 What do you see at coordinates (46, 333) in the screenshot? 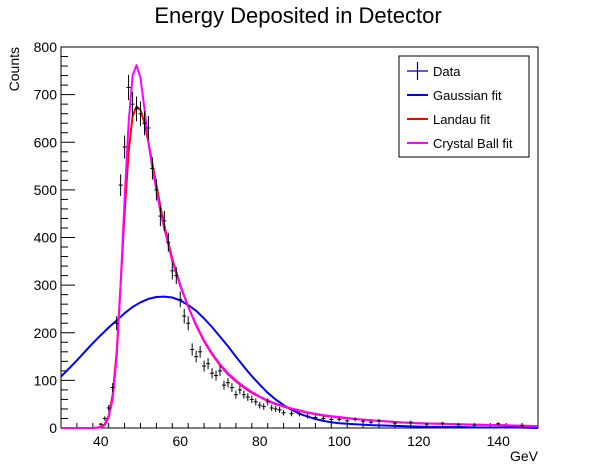
I see `y-tick-label: 200` at bounding box center [46, 333].